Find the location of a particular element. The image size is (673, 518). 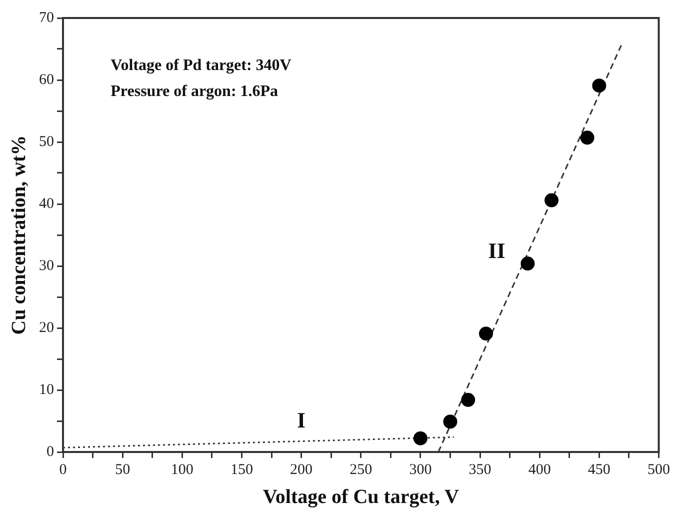

x-tick-label: 100 is located at coordinates (182, 470).